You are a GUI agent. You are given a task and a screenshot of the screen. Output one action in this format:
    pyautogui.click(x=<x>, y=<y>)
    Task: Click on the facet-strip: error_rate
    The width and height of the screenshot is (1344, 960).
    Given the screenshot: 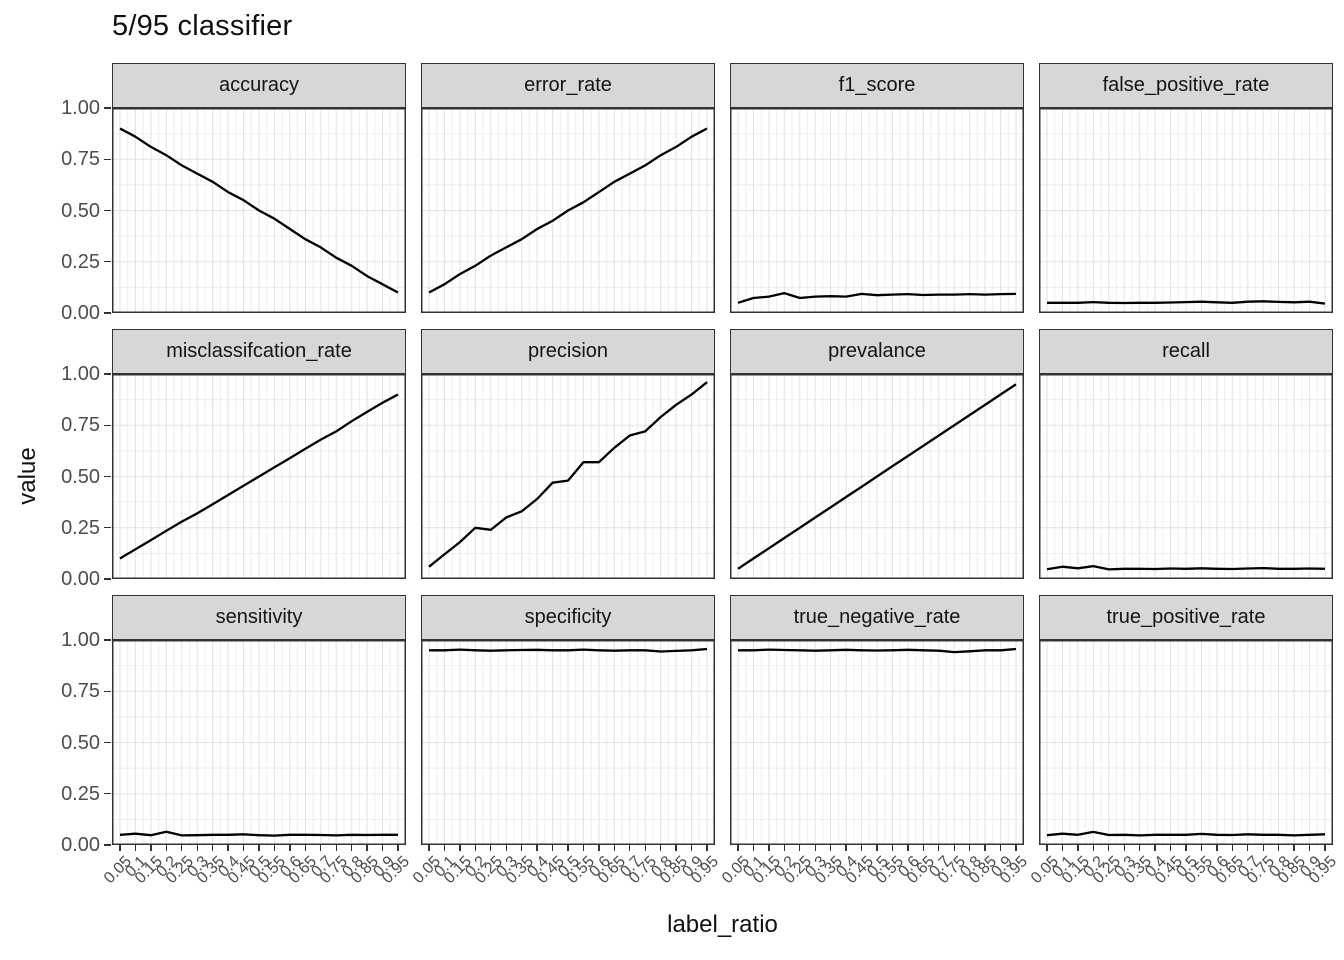 What is the action you would take?
    pyautogui.click(x=568, y=85)
    